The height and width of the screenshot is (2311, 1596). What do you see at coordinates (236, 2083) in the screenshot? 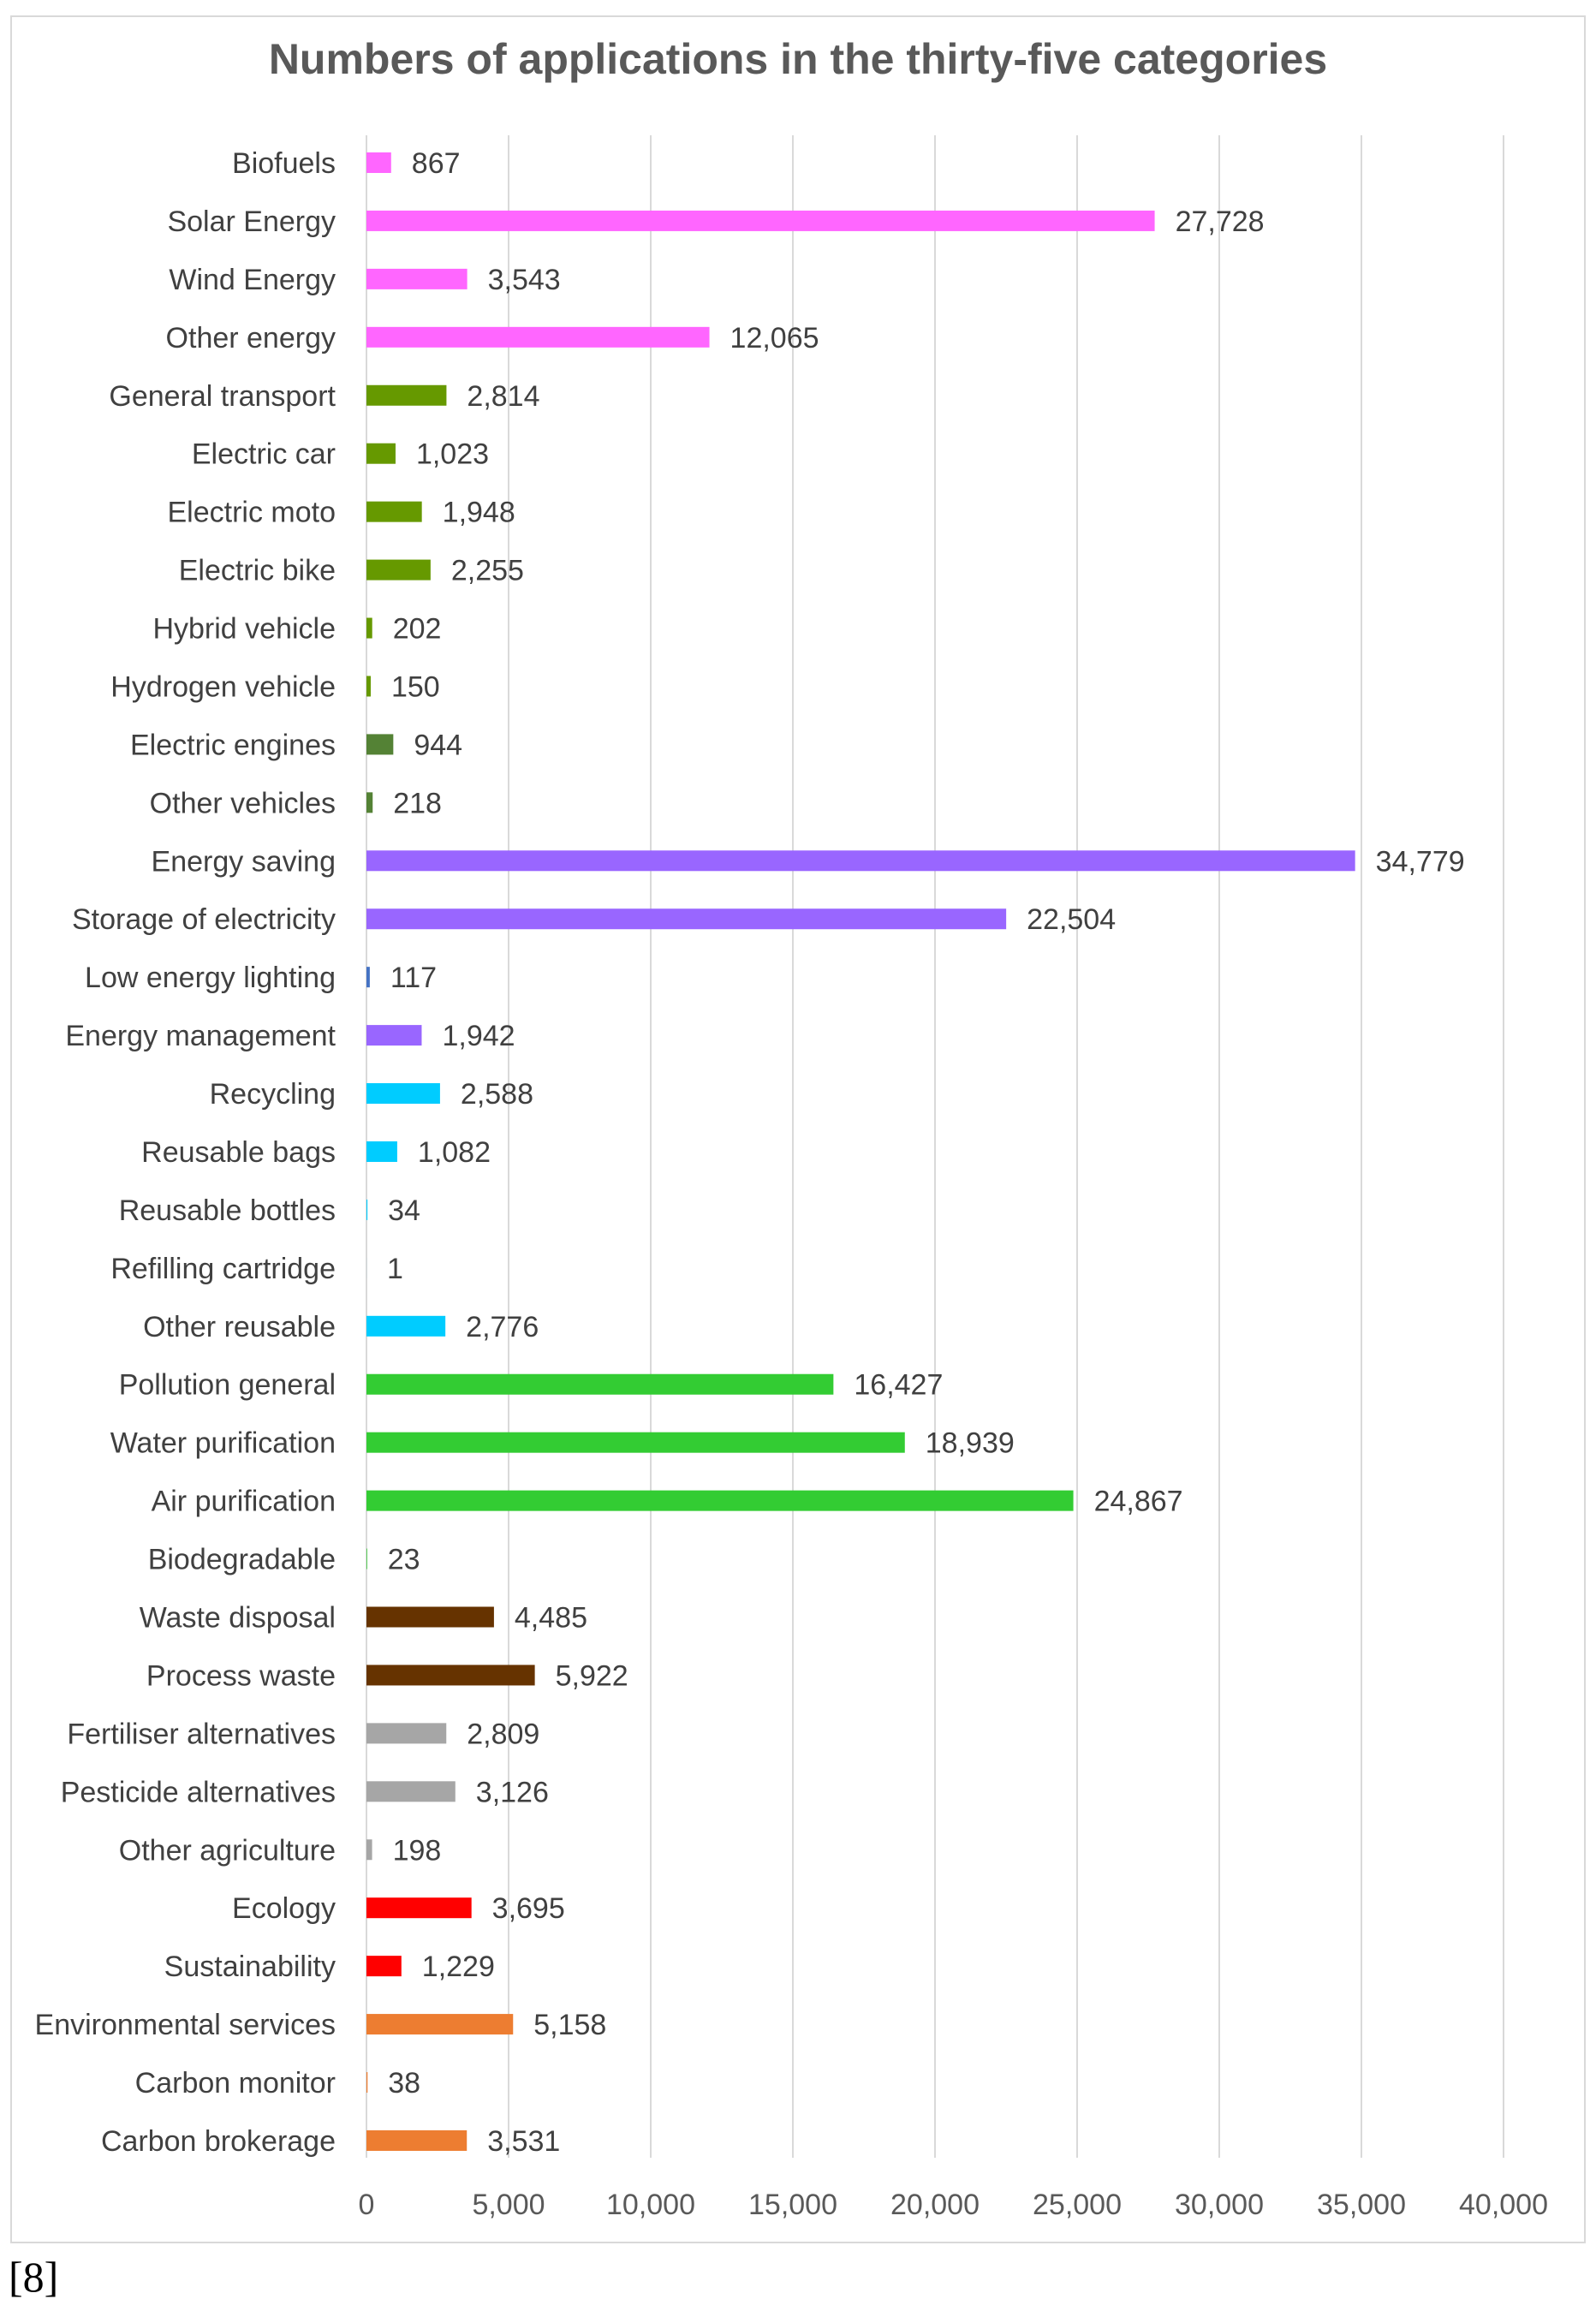
I see `category-label: Carbon monitor` at bounding box center [236, 2083].